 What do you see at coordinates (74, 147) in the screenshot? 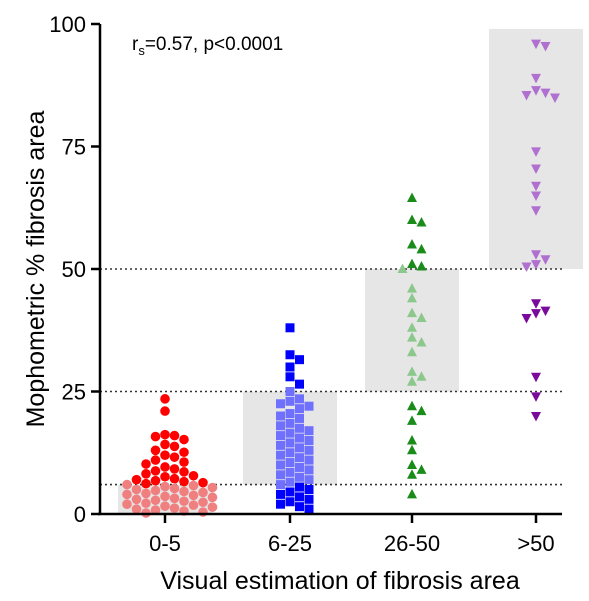
I see `y-tick-label: 75` at bounding box center [74, 147].